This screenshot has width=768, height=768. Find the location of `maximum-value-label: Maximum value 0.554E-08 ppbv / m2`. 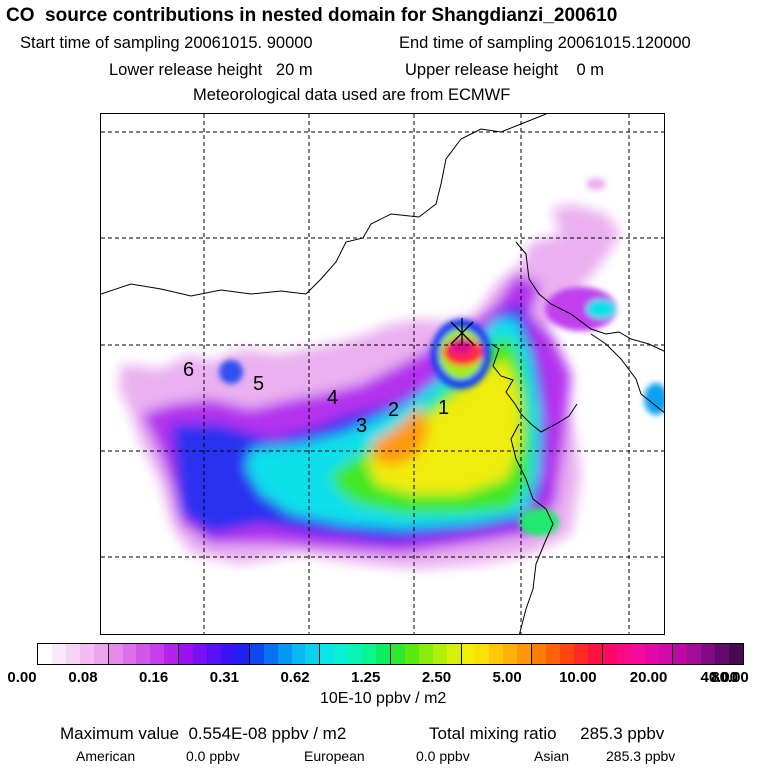

maximum-value-label: Maximum value 0.554E-08 ppbv / m2 is located at coordinates (203, 733).